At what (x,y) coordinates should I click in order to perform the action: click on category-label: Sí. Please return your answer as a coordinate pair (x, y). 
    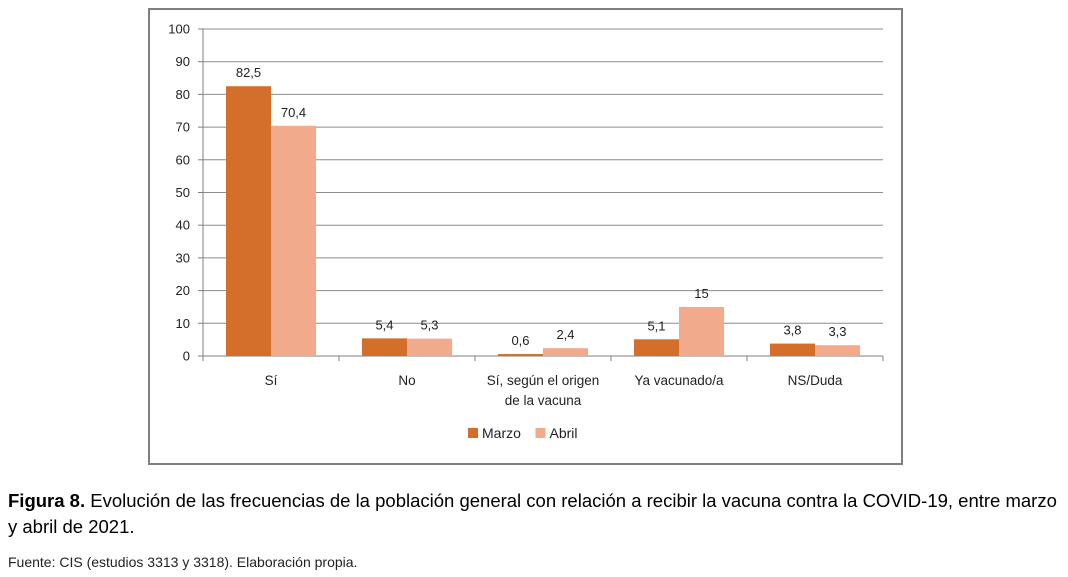
    Looking at the image, I should click on (271, 380).